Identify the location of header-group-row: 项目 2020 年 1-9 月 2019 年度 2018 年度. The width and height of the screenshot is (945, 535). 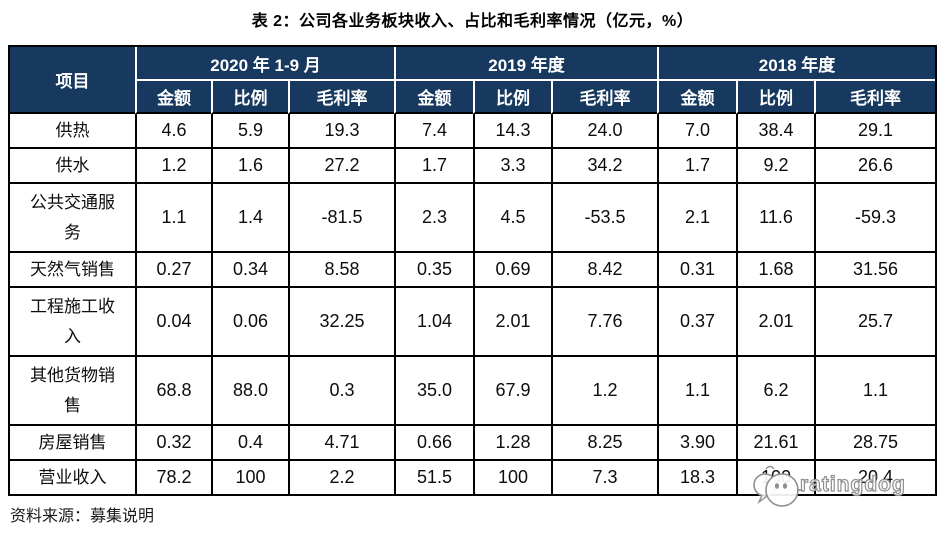
(473, 80).